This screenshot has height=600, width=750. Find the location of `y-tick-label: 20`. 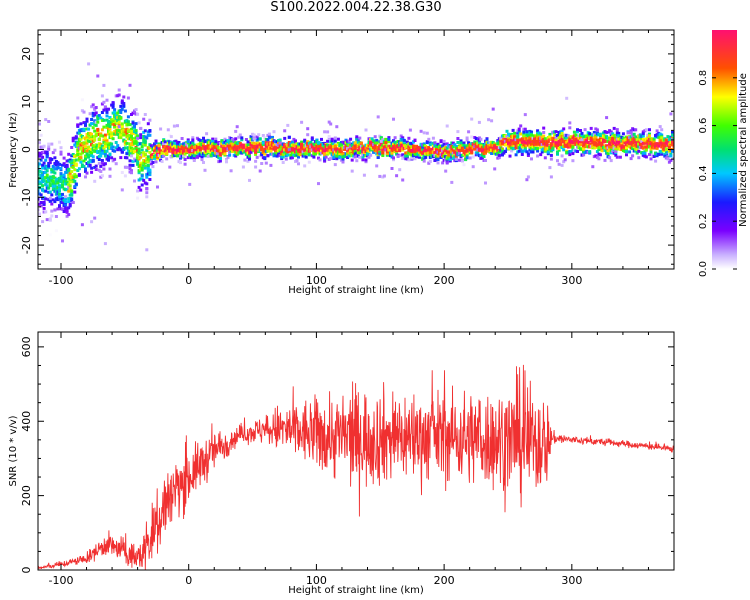

y-tick-label: 20 is located at coordinates (26, 54).